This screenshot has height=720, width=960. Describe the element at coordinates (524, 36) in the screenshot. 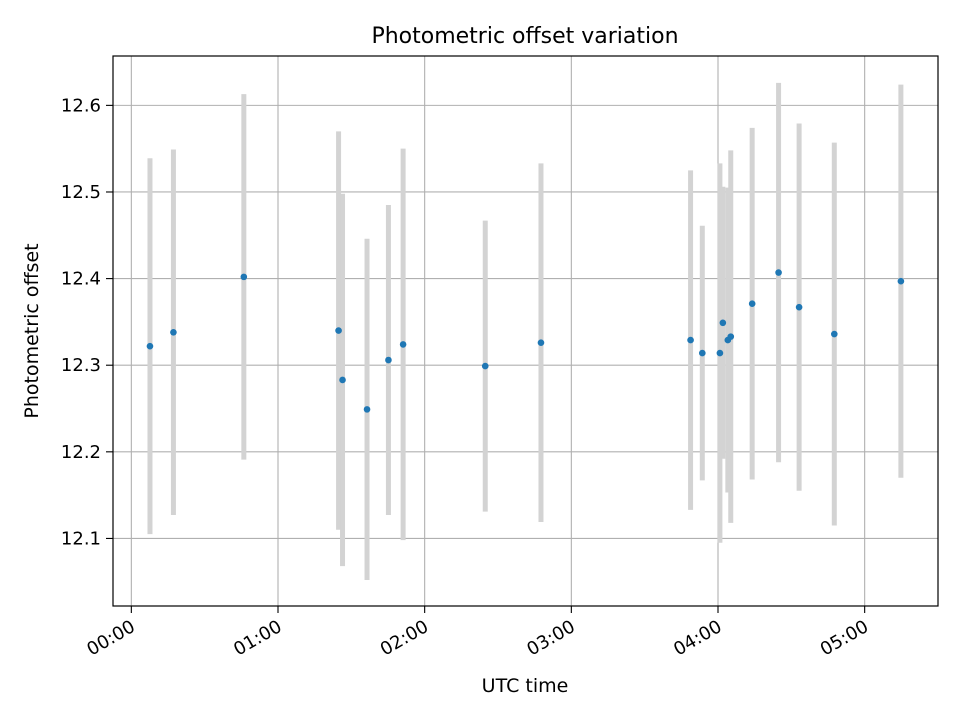

I see `chart-title: Photometric offset variation` at that location.